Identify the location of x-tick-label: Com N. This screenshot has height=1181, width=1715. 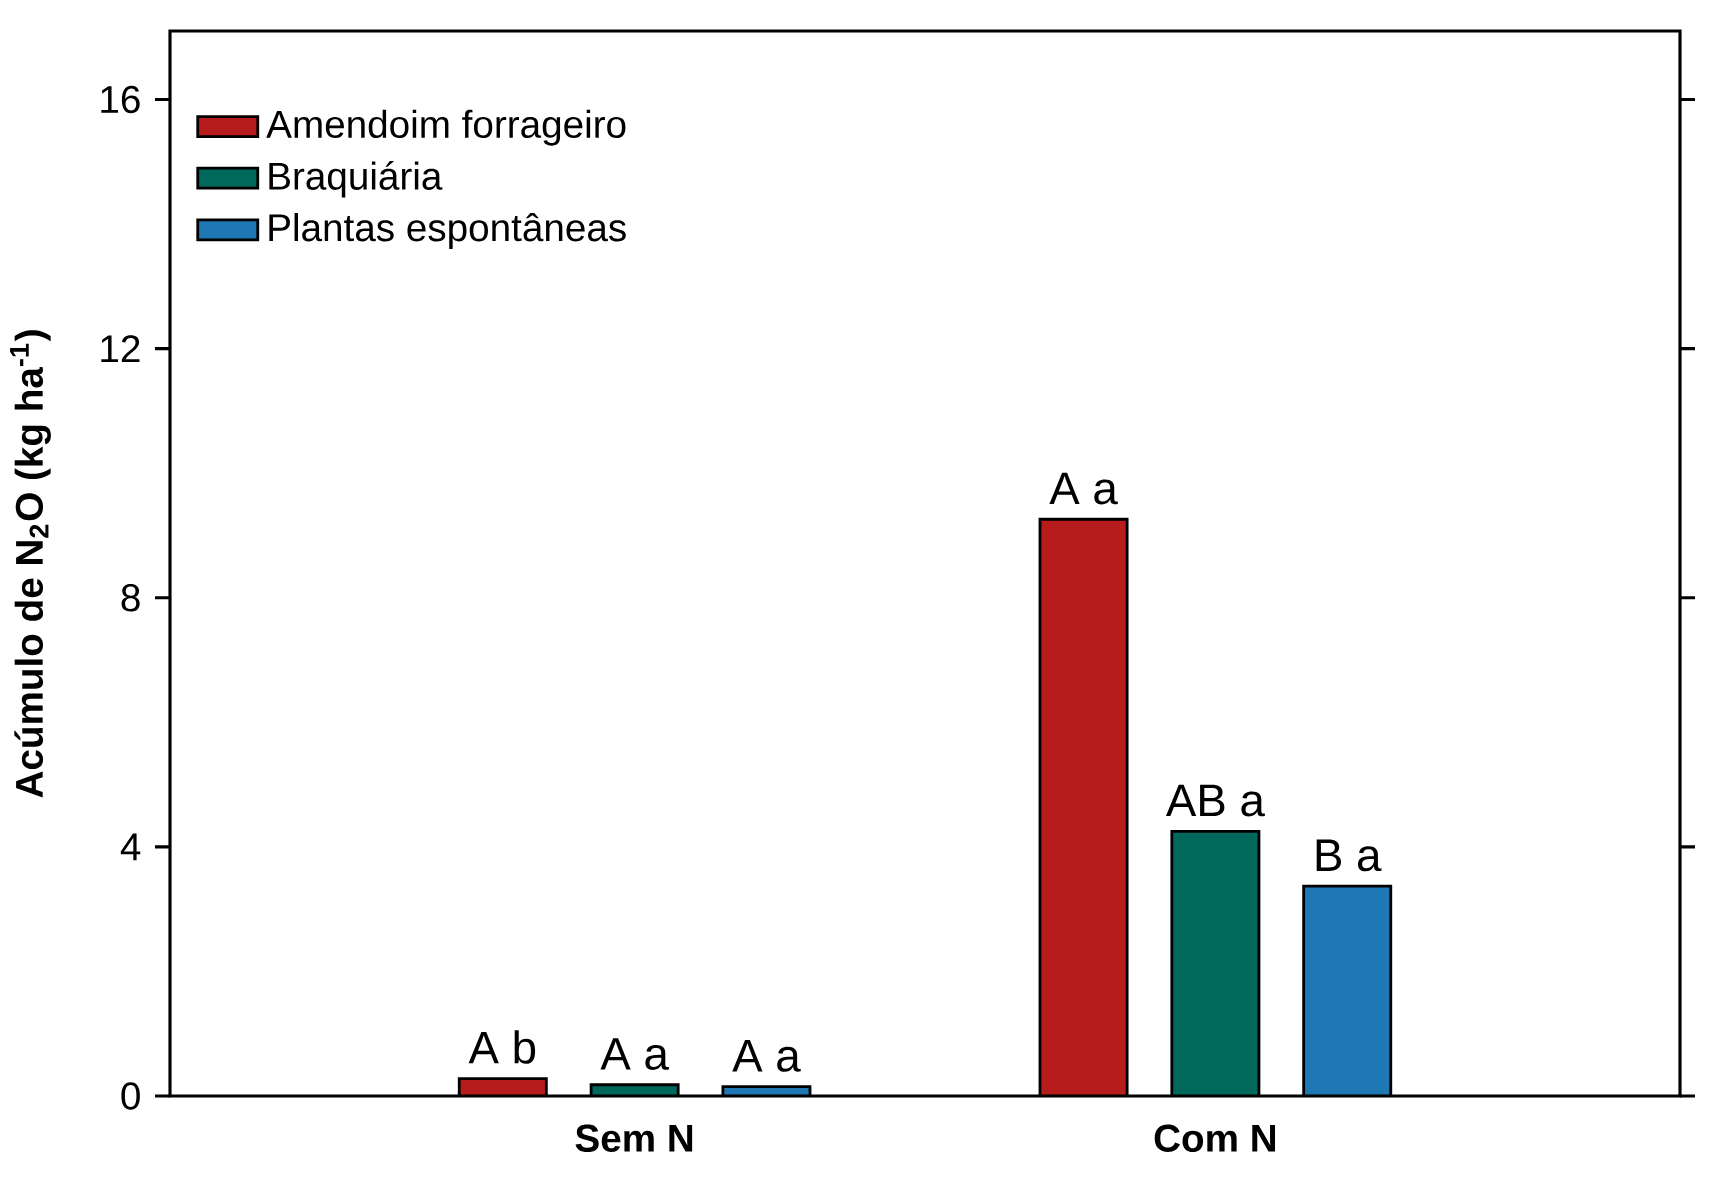
(1215, 1138).